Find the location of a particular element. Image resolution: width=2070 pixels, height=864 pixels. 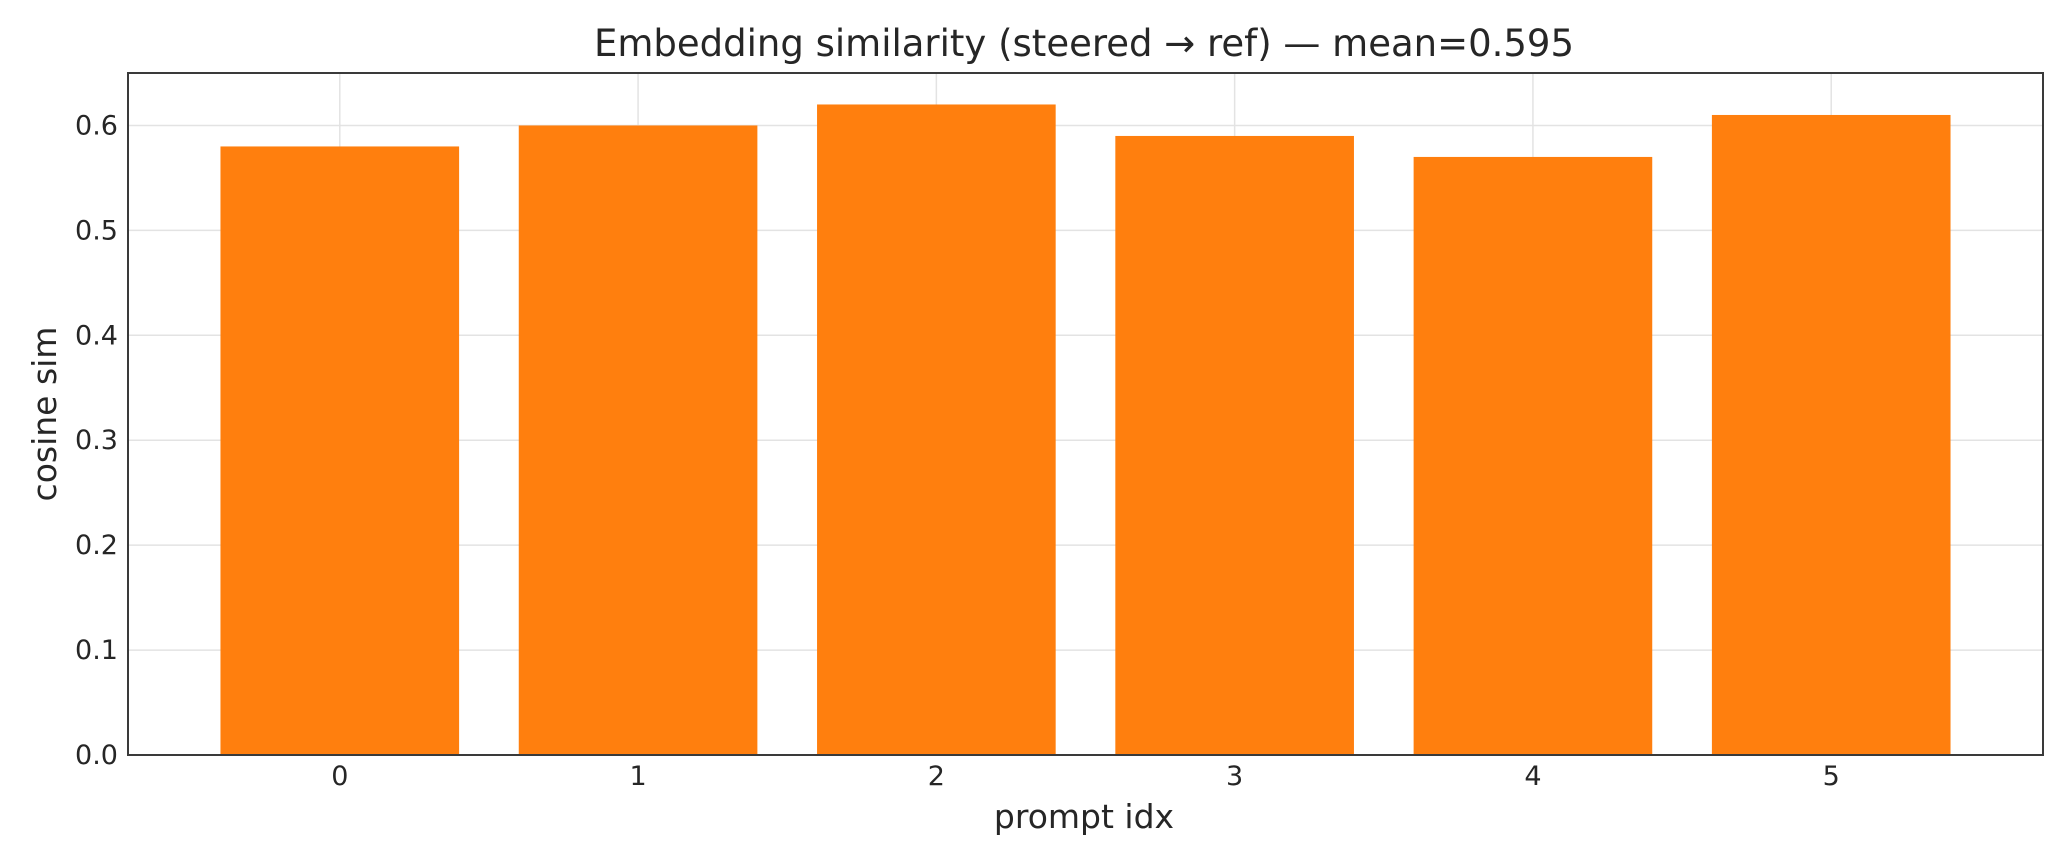

y-tick-label: 0.6 is located at coordinates (96, 125).